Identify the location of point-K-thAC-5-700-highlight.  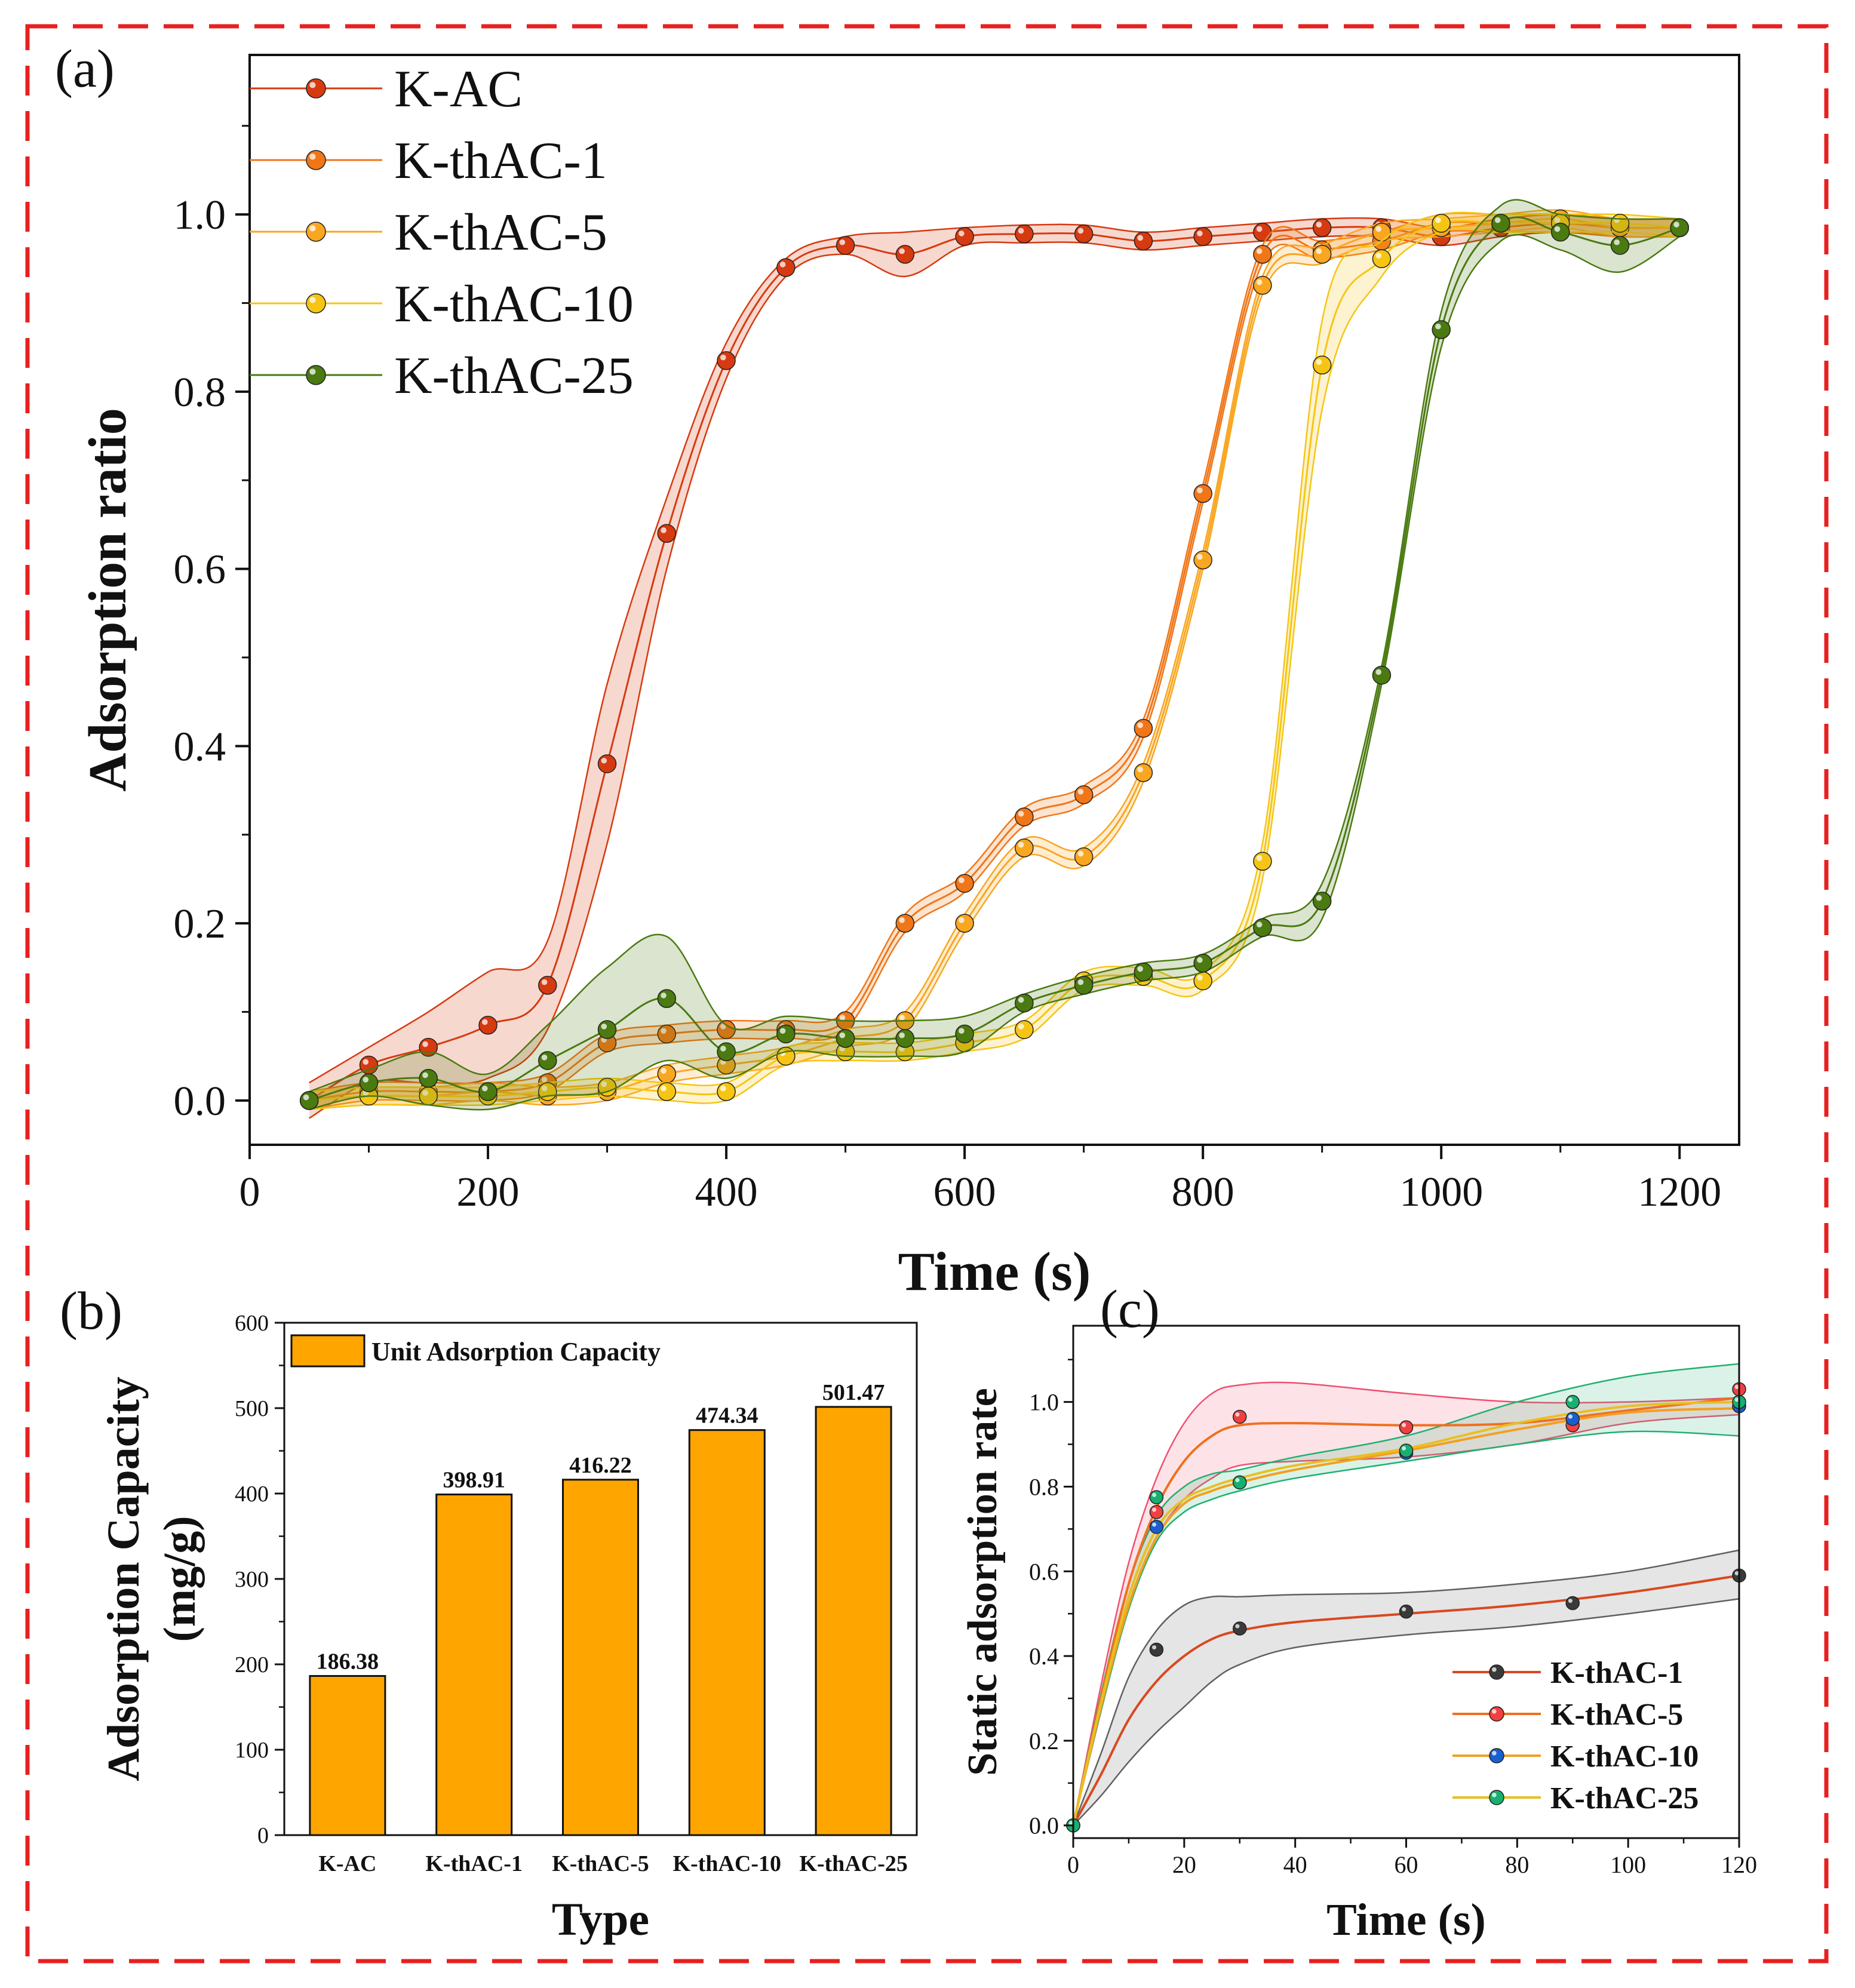
(1080, 853).